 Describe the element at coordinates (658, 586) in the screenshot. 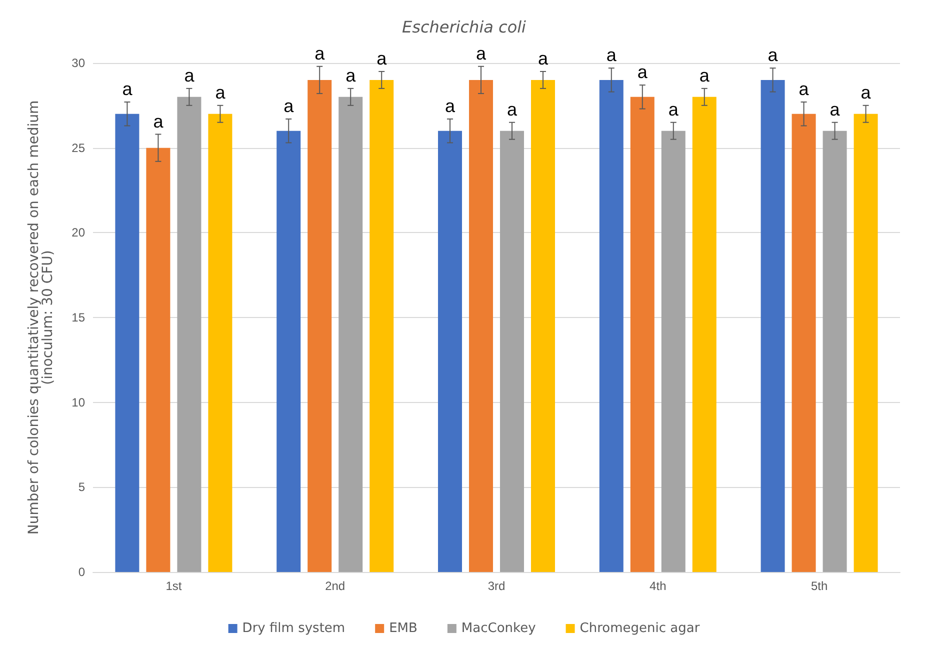

I see `x-tick-label: 4th` at that location.